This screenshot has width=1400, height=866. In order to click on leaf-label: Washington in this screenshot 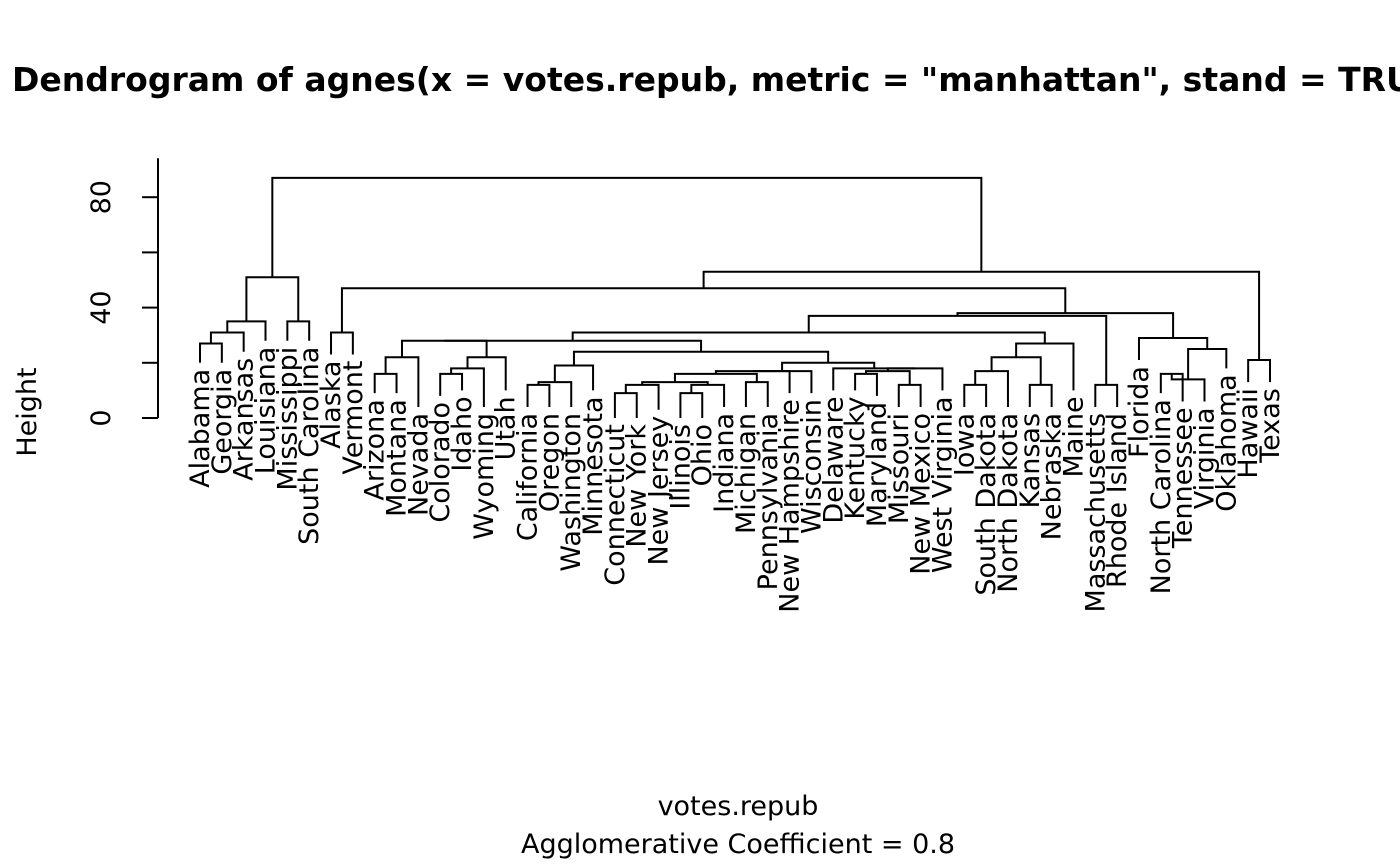, I will do `click(571, 492)`.